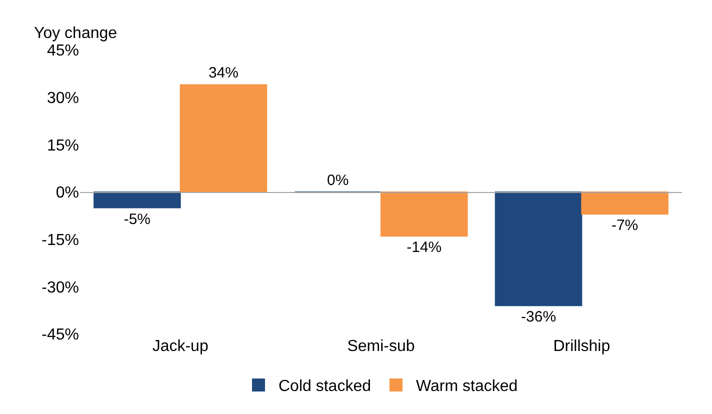  Describe the element at coordinates (62, 145) in the screenshot. I see `y-tick-label: 15%` at that location.